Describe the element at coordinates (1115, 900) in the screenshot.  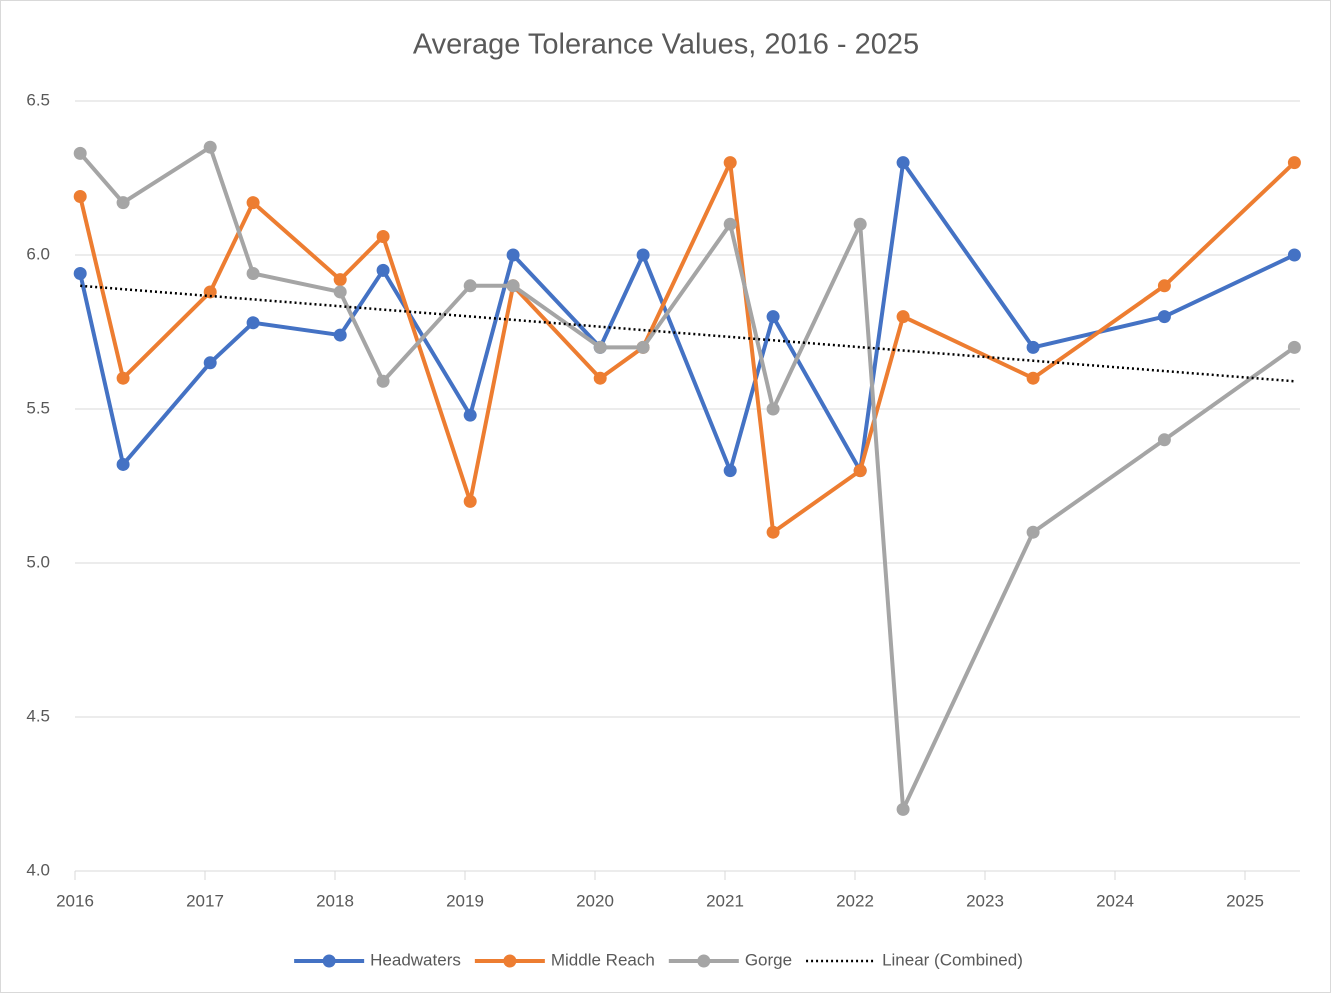
I see `x-tick-label: 2024` at that location.